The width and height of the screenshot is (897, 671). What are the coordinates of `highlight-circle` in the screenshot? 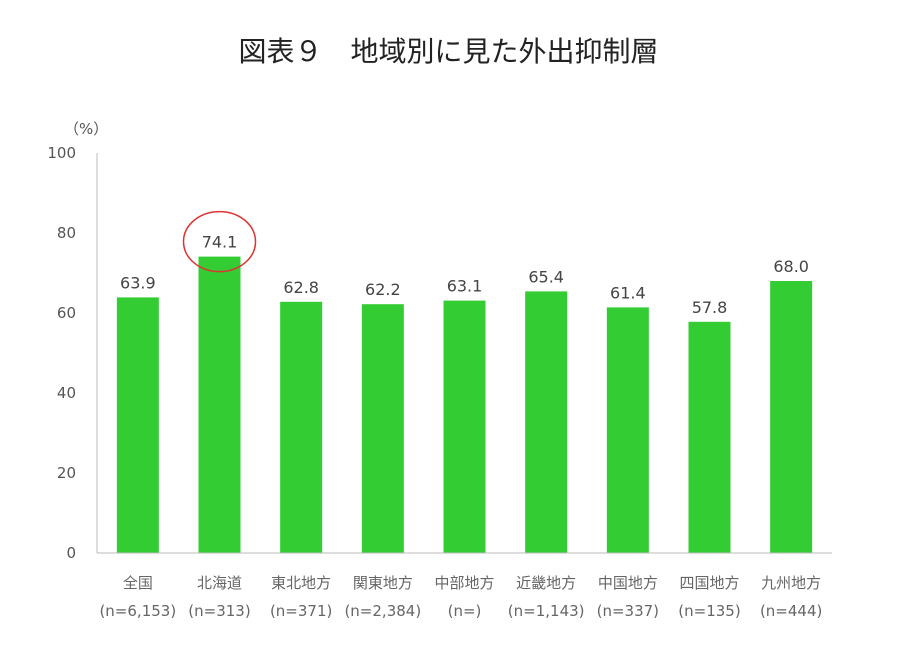 It's located at (219, 241).